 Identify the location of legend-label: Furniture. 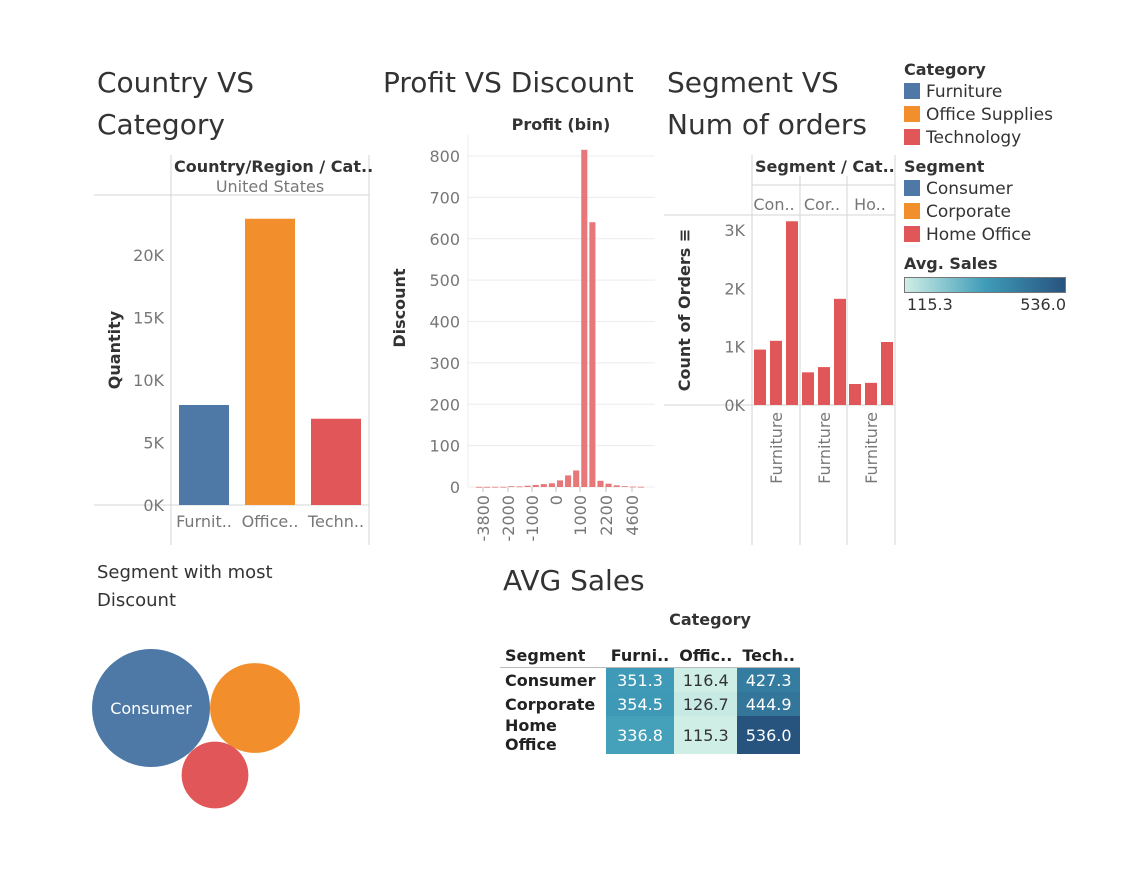
(964, 92).